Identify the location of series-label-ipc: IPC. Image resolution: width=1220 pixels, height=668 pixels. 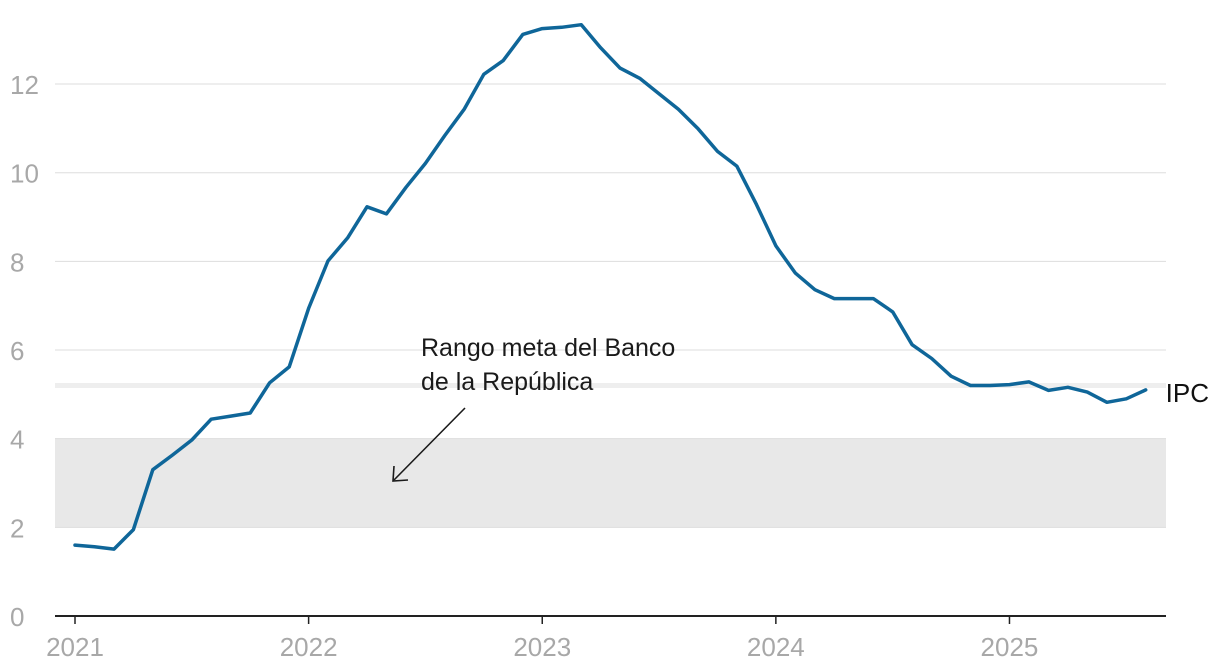
(1187, 393).